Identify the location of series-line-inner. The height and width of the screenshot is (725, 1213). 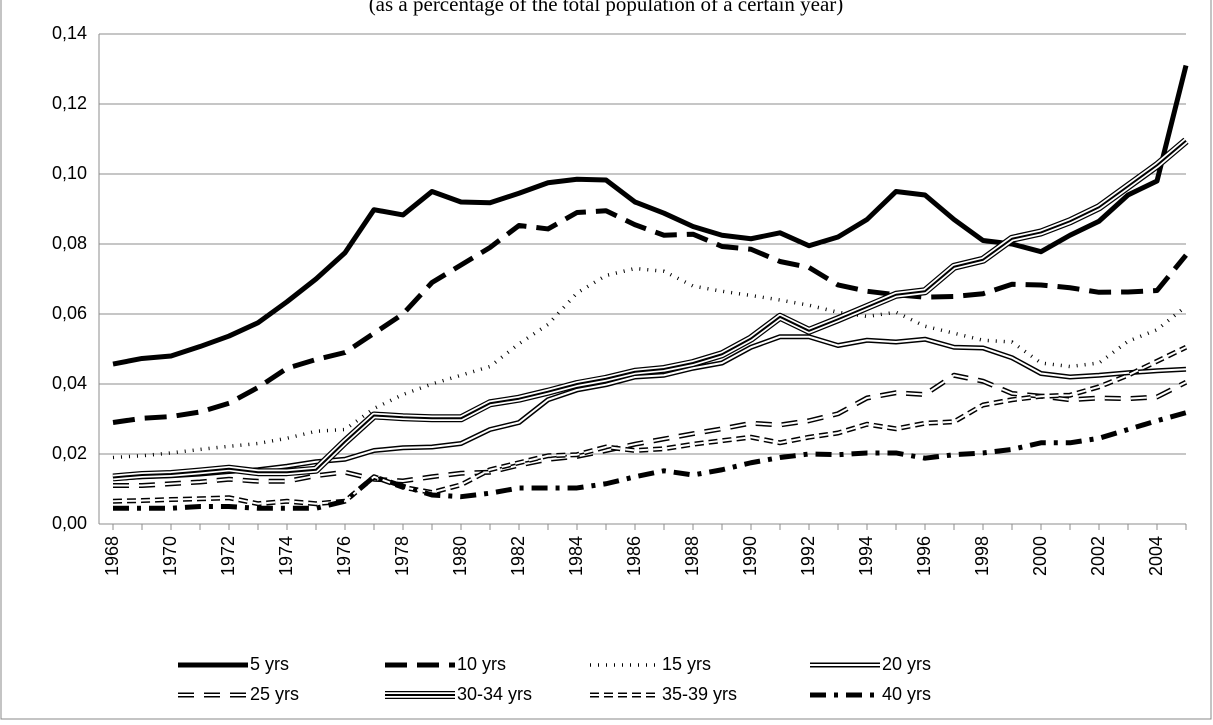
(650, 430).